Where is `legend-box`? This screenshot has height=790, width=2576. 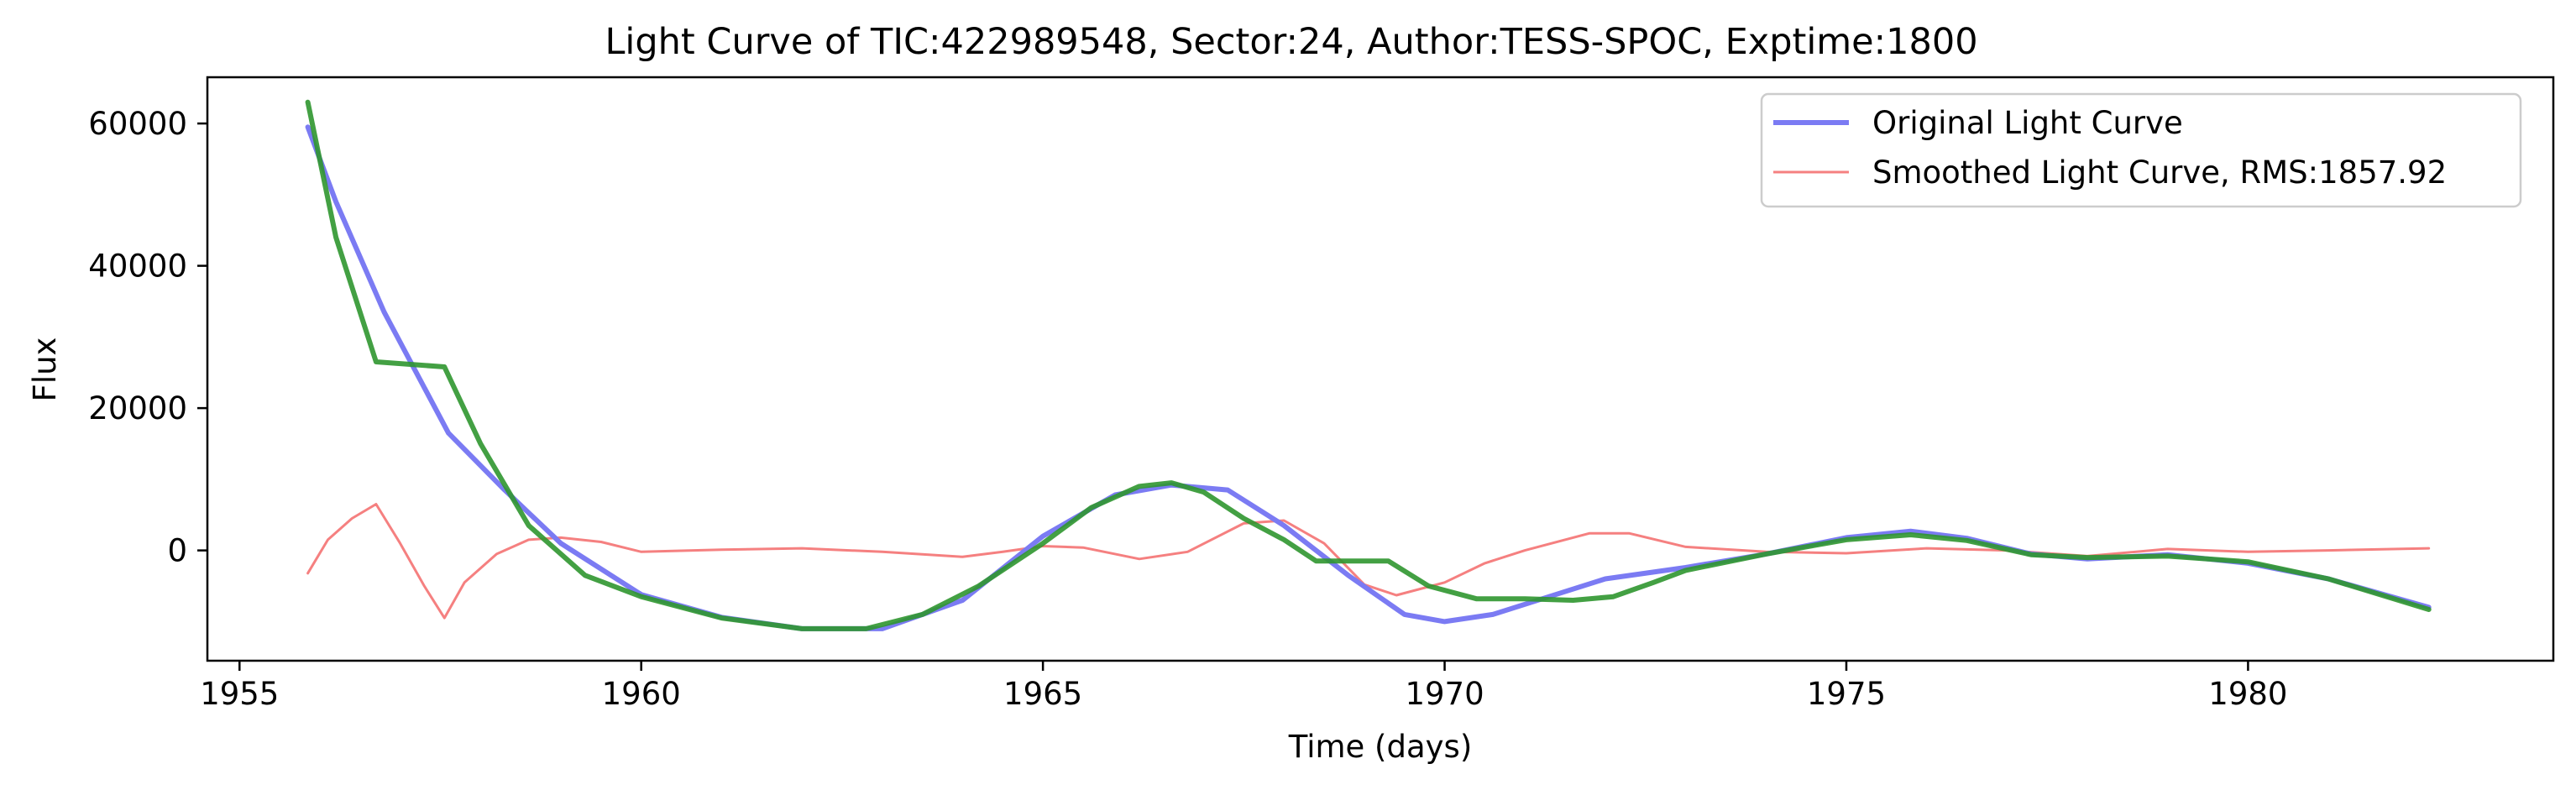 legend-box is located at coordinates (2141, 150).